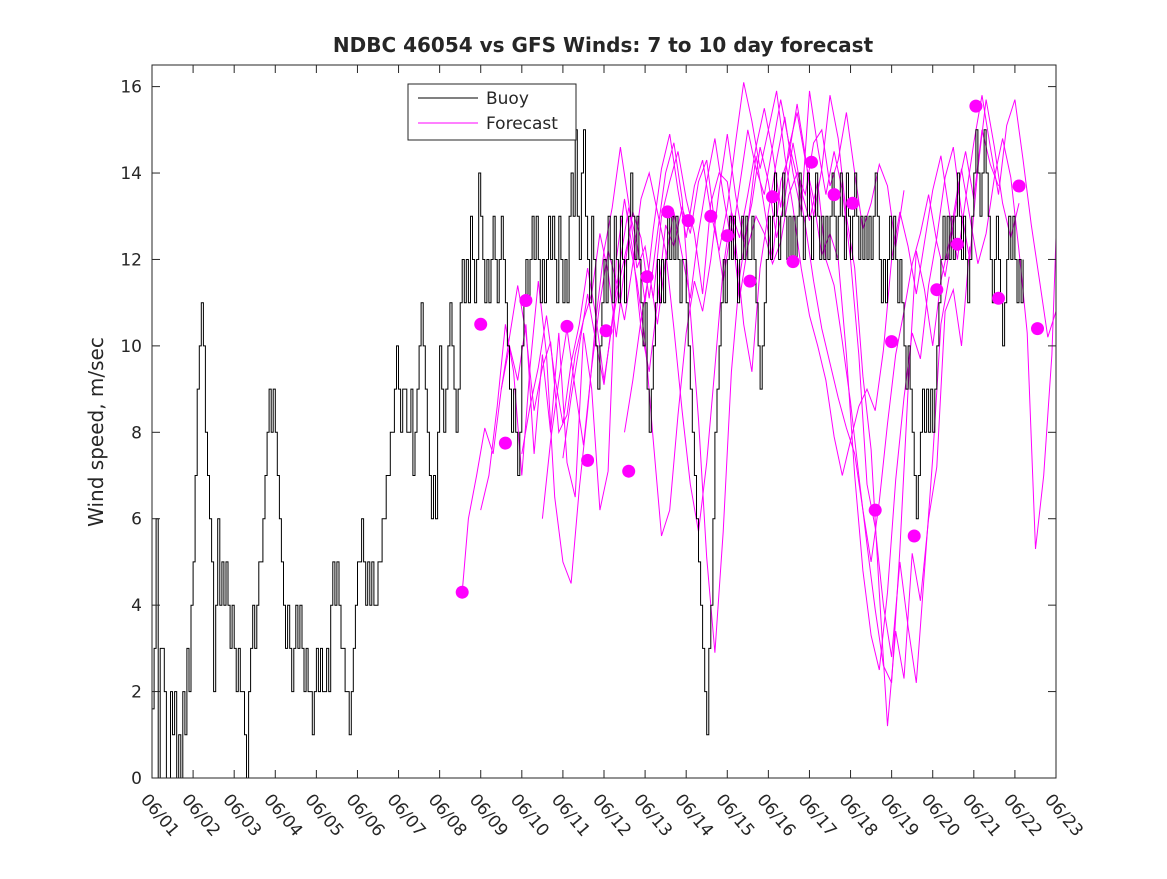  What do you see at coordinates (131, 174) in the screenshot?
I see `y-tick-label: 14` at bounding box center [131, 174].